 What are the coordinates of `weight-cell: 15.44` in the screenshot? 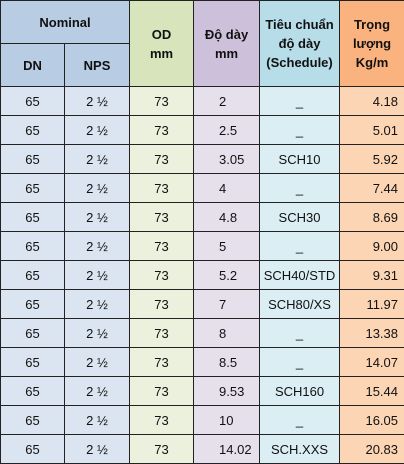 It's located at (372, 391).